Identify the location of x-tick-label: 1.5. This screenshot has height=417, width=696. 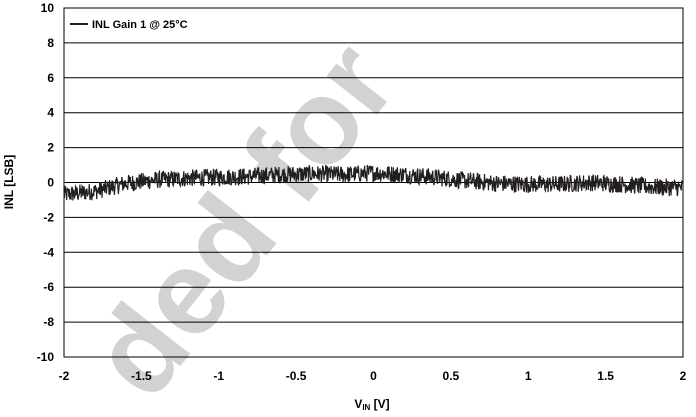
(605, 376).